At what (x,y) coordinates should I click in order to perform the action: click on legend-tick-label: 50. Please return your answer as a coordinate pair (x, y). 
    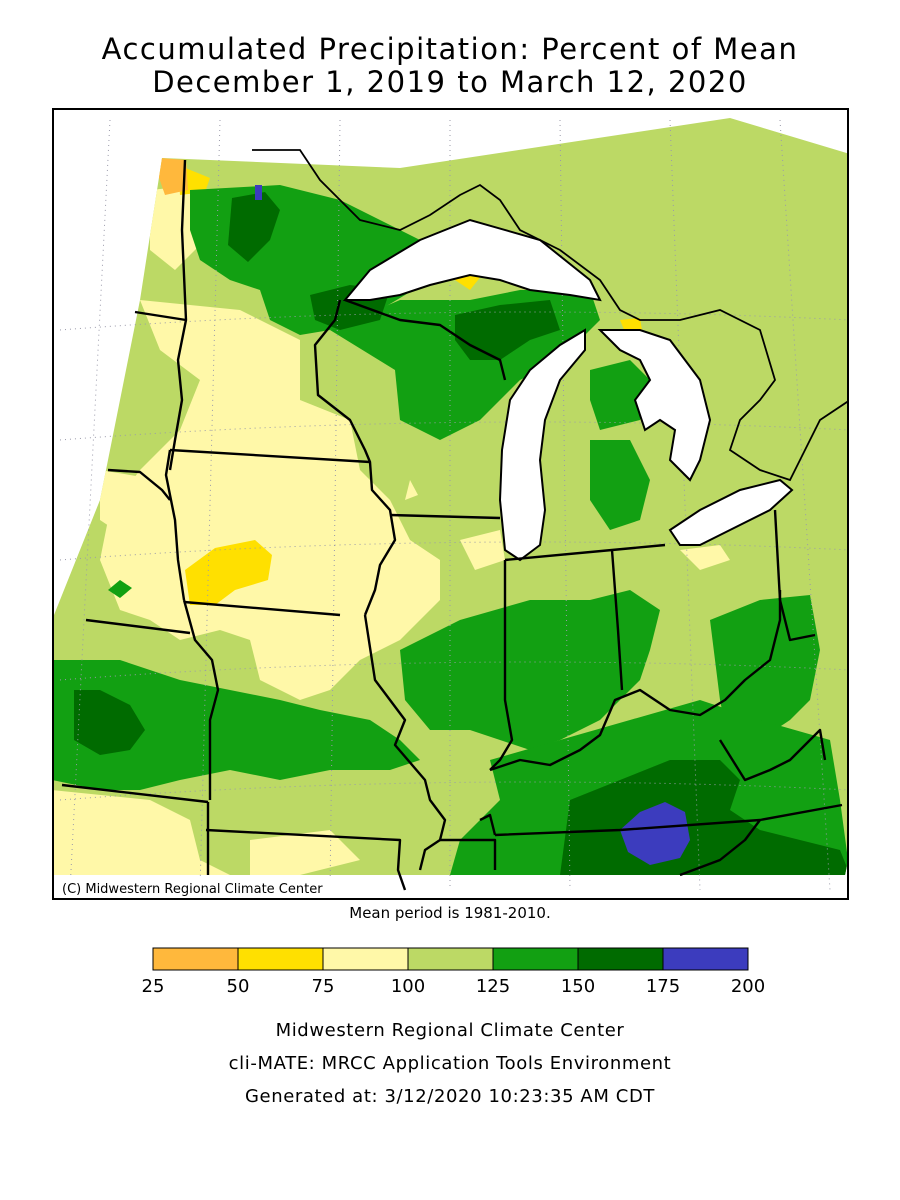
    Looking at the image, I should click on (238, 986).